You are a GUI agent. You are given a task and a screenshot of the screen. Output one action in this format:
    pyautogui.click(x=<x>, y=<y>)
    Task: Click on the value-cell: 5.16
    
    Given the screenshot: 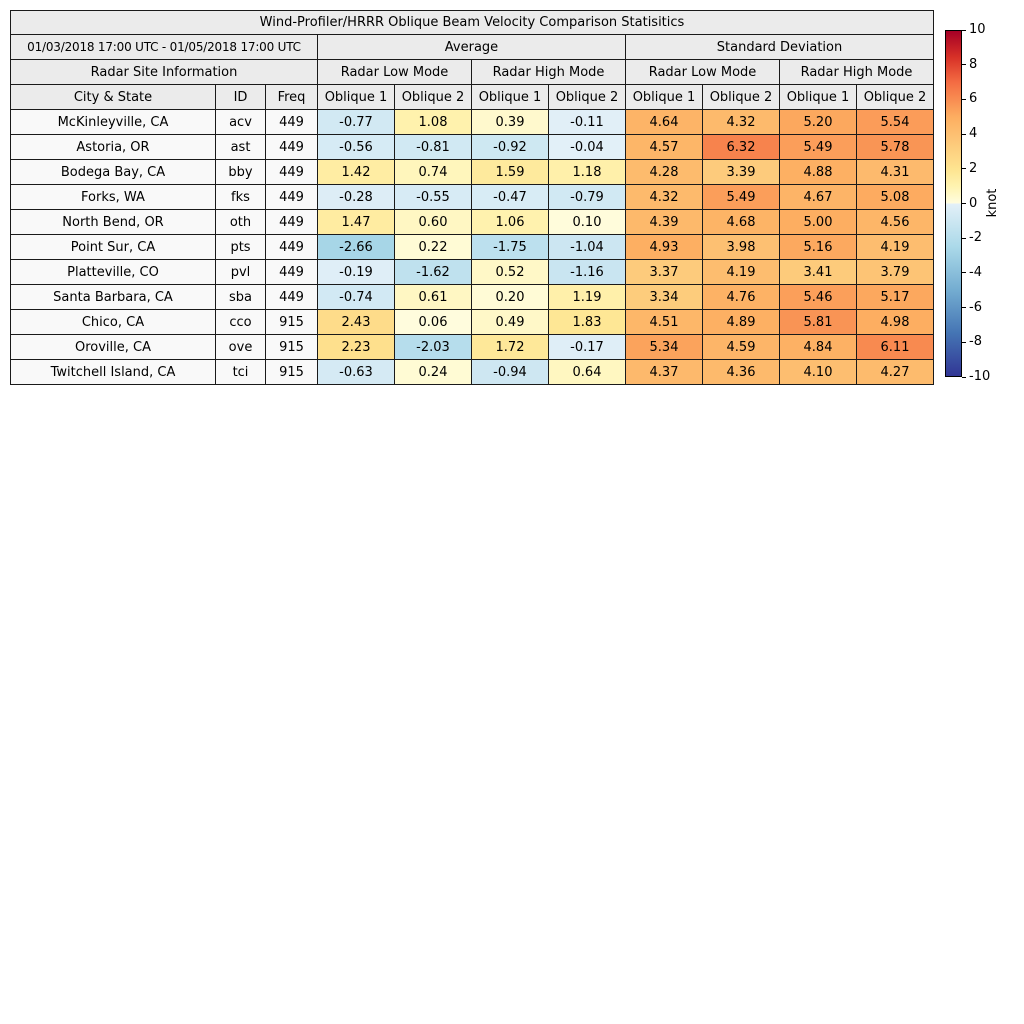 What is the action you would take?
    pyautogui.click(x=818, y=247)
    